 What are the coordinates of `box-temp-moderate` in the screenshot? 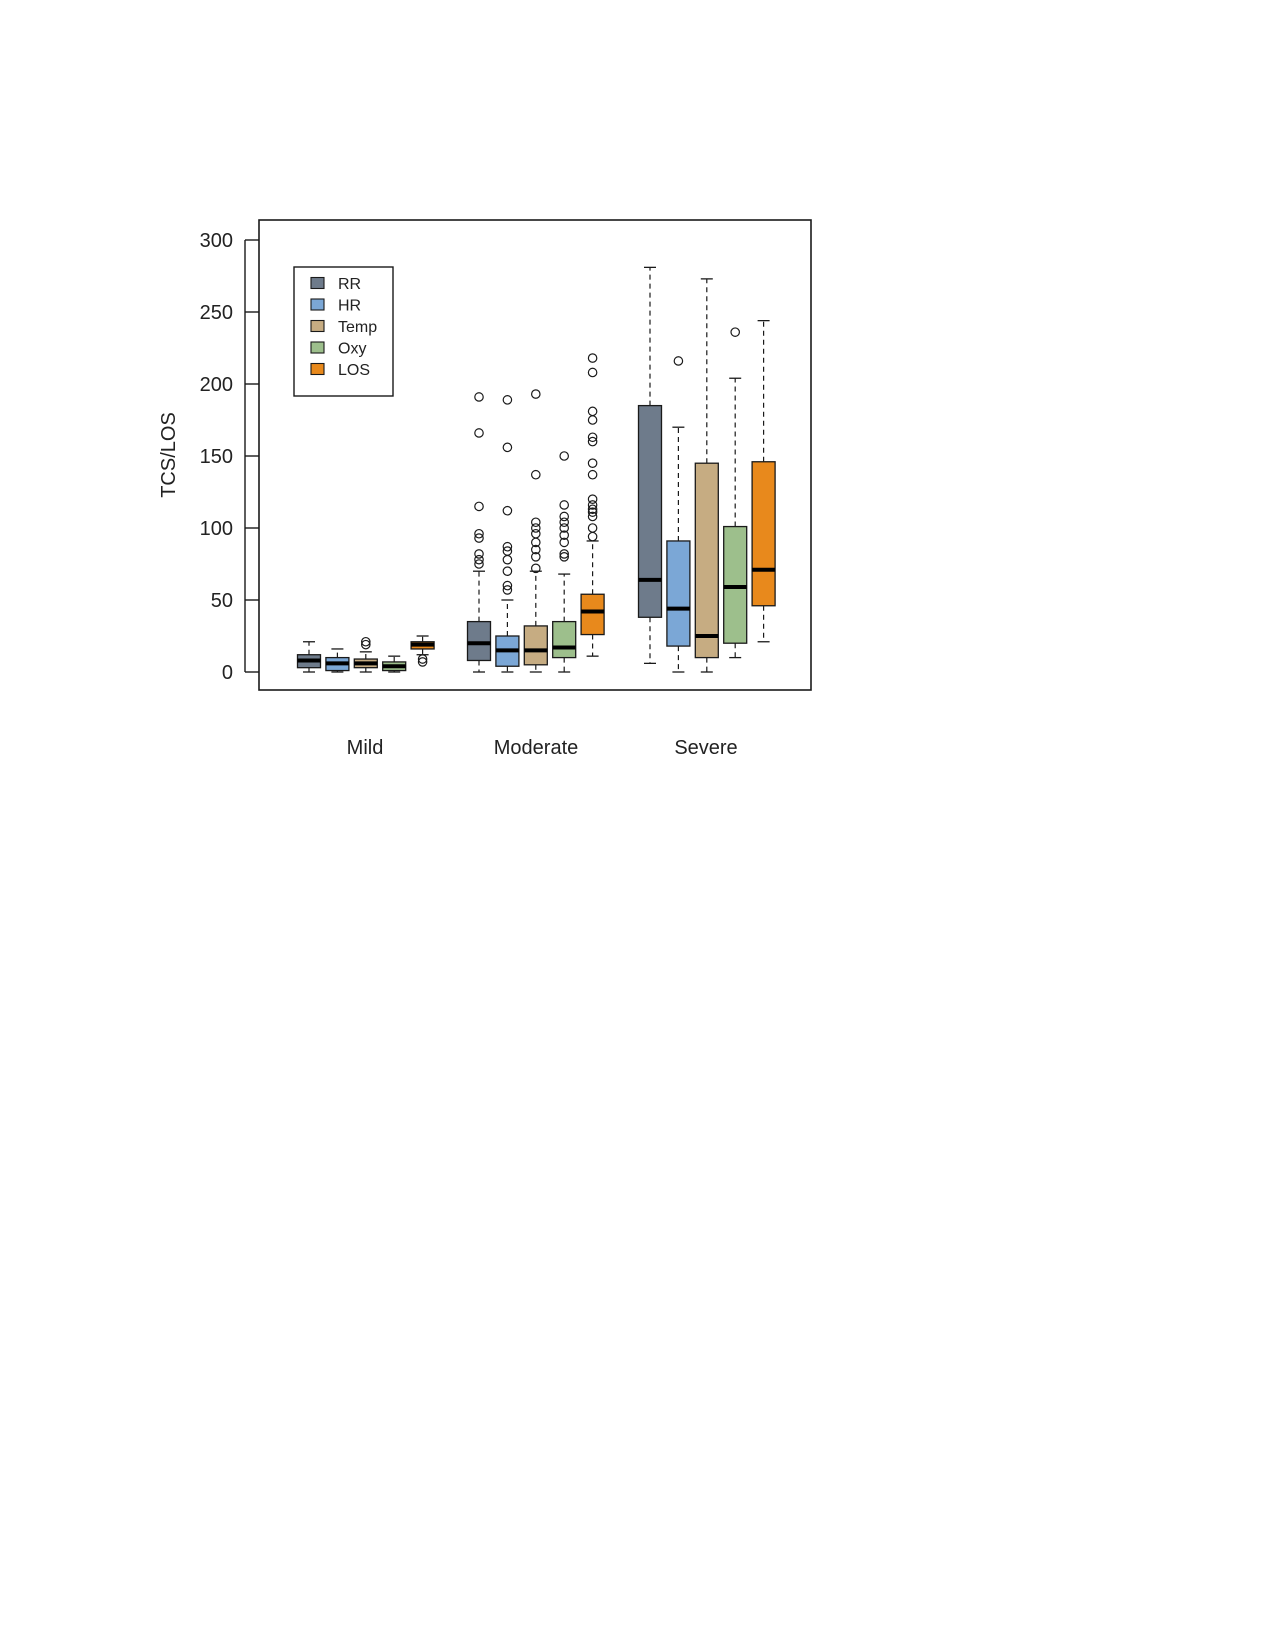 It's located at (535, 531).